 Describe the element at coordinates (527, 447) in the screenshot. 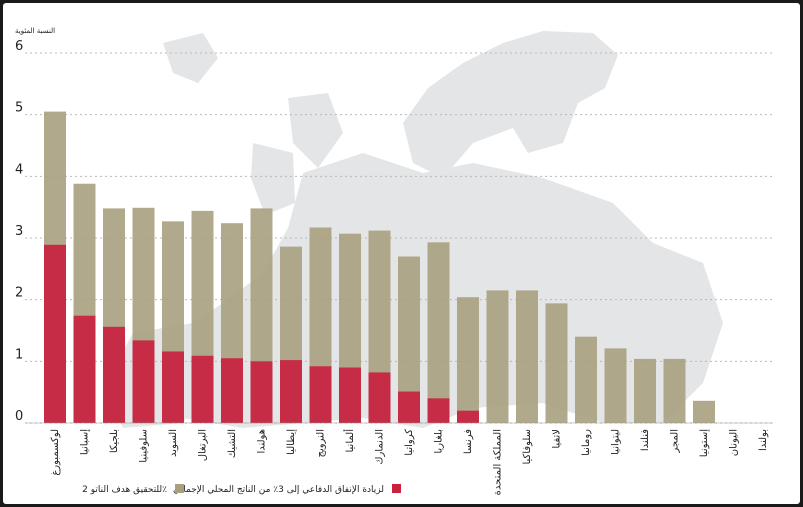

I see `x-tick-label: سلوفاكيا` at that location.